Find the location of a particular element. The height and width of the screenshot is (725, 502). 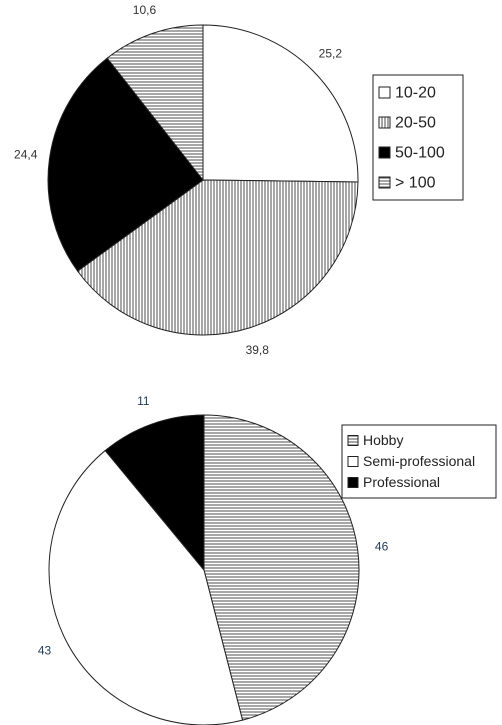

data-label: 24,4 is located at coordinates (26, 155).